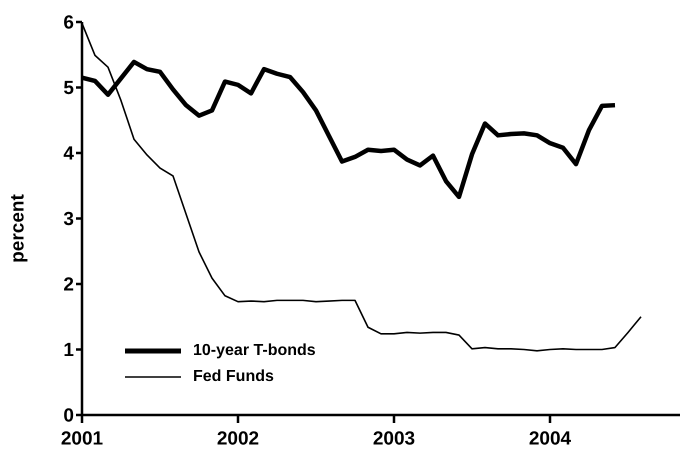  What do you see at coordinates (254, 351) in the screenshot?
I see `legend-label: 10-year T-bonds` at bounding box center [254, 351].